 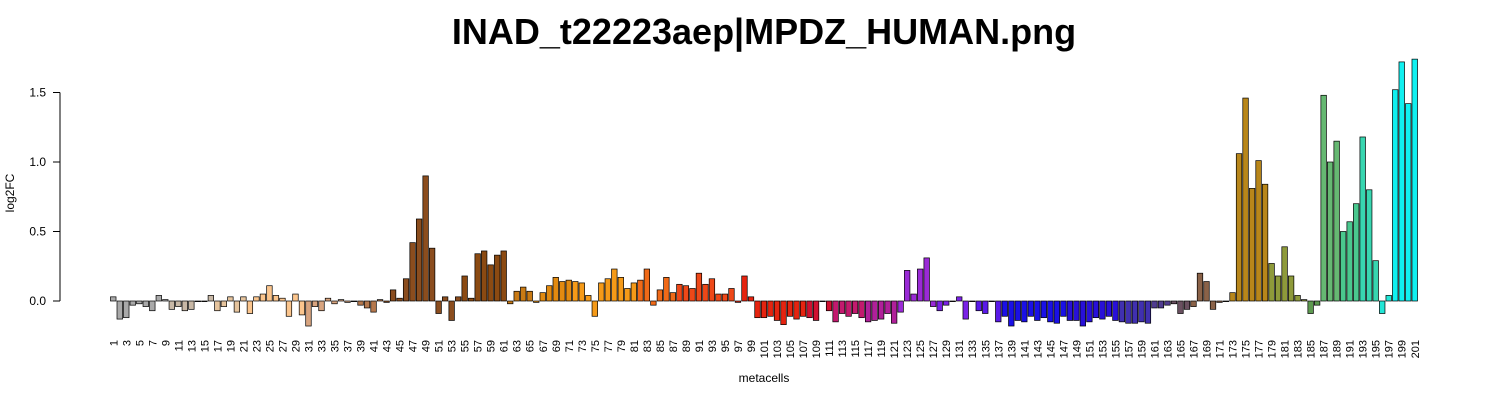 What do you see at coordinates (1051, 349) in the screenshot?
I see `x-tick-label: 145` at bounding box center [1051, 349].